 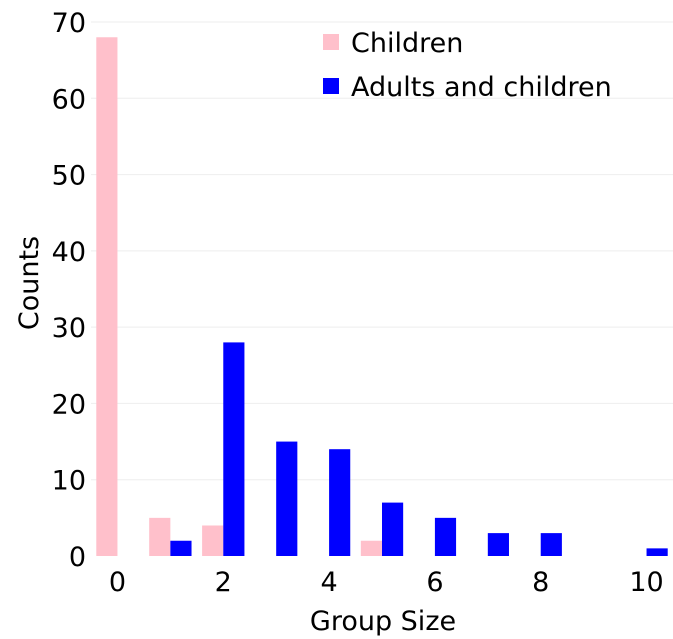 I want to click on x-axis-title: Group Size, so click(x=383, y=621).